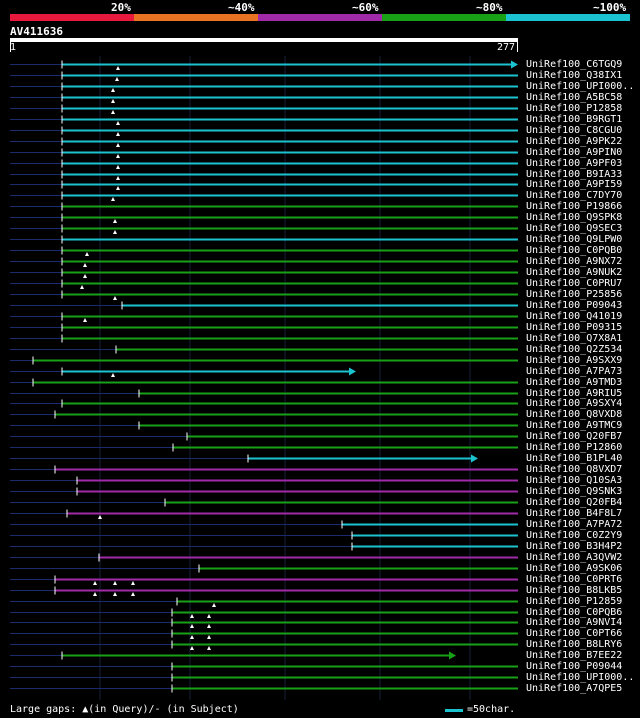  I want to click on hit-label: UniRef100_Q20FB4, so click(574, 502).